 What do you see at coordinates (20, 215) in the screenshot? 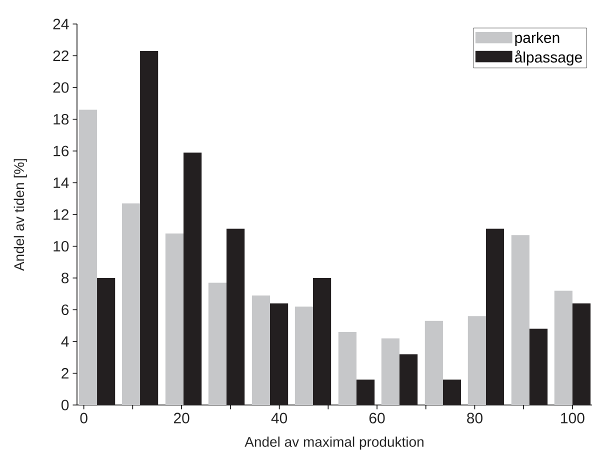
I see `y-axis-title: Andel av tiden [%]` at bounding box center [20, 215].